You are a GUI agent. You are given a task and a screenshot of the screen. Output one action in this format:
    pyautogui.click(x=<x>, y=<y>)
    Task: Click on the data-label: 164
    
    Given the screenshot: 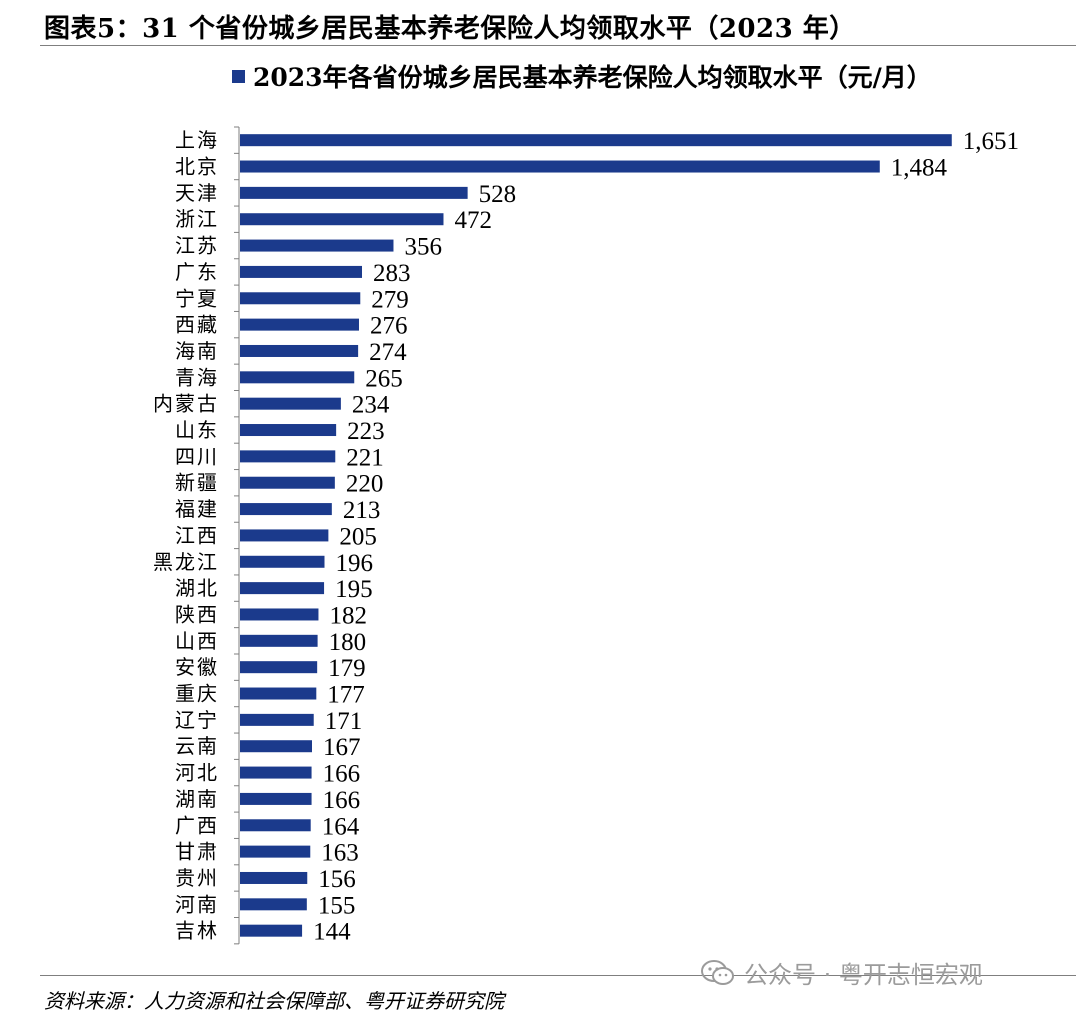 What is the action you would take?
    pyautogui.click(x=341, y=826)
    